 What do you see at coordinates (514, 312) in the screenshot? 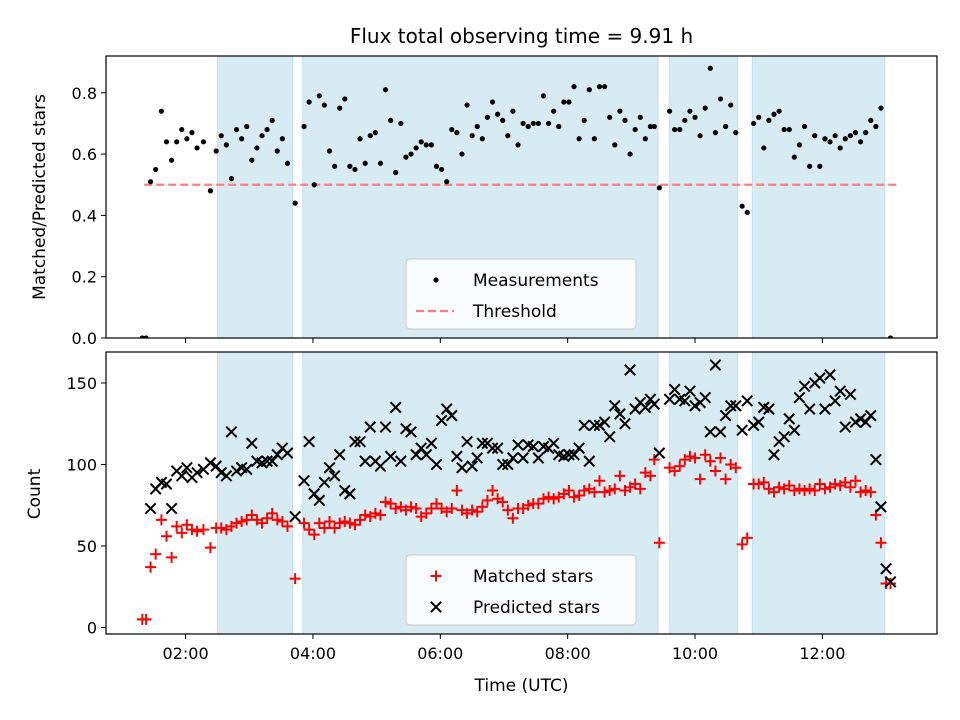
I see `top-legend-label-1: Threshold` at bounding box center [514, 312].